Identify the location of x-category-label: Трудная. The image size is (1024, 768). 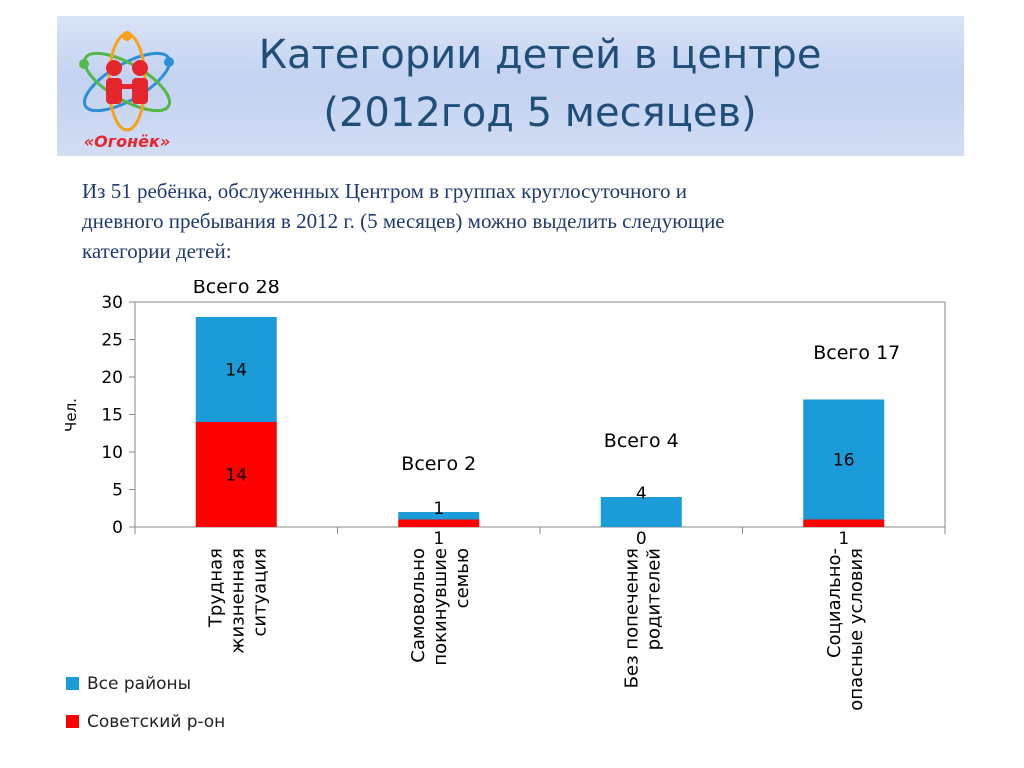
(215, 588).